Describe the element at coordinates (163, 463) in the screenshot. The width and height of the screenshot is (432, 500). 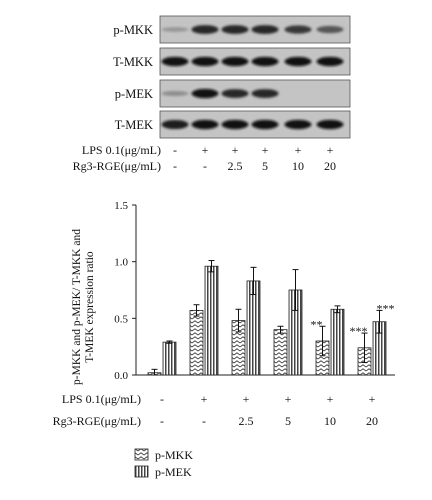
I see `legend: p-MKK p-MEK` at that location.